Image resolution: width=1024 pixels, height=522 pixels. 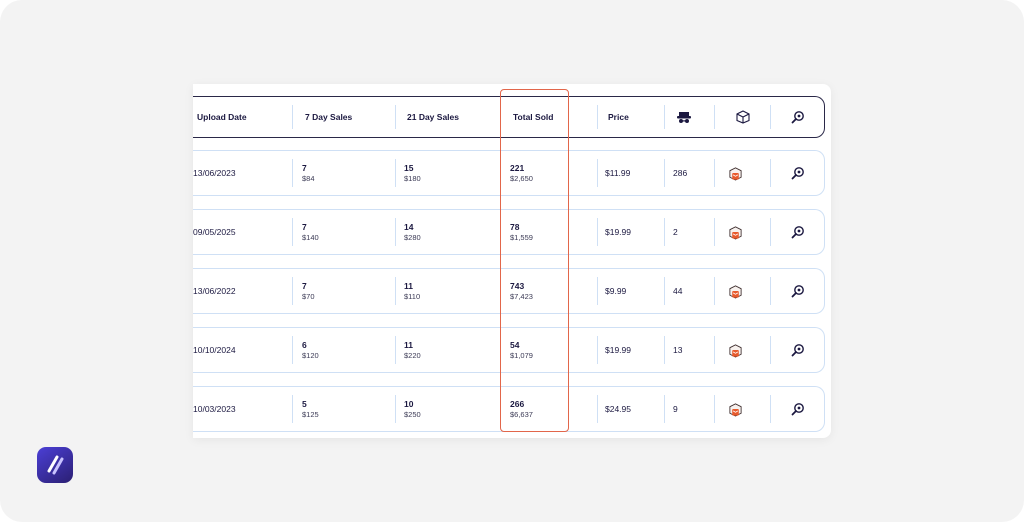 I want to click on total-revenue: $2,650, so click(x=521, y=178).